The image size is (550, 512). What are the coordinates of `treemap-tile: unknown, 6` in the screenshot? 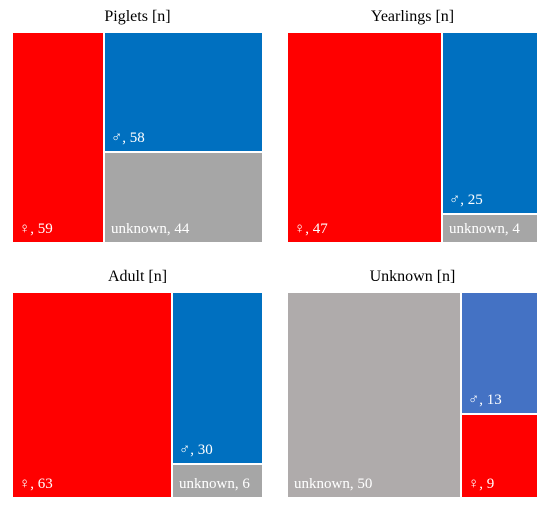 It's located at (217, 481).